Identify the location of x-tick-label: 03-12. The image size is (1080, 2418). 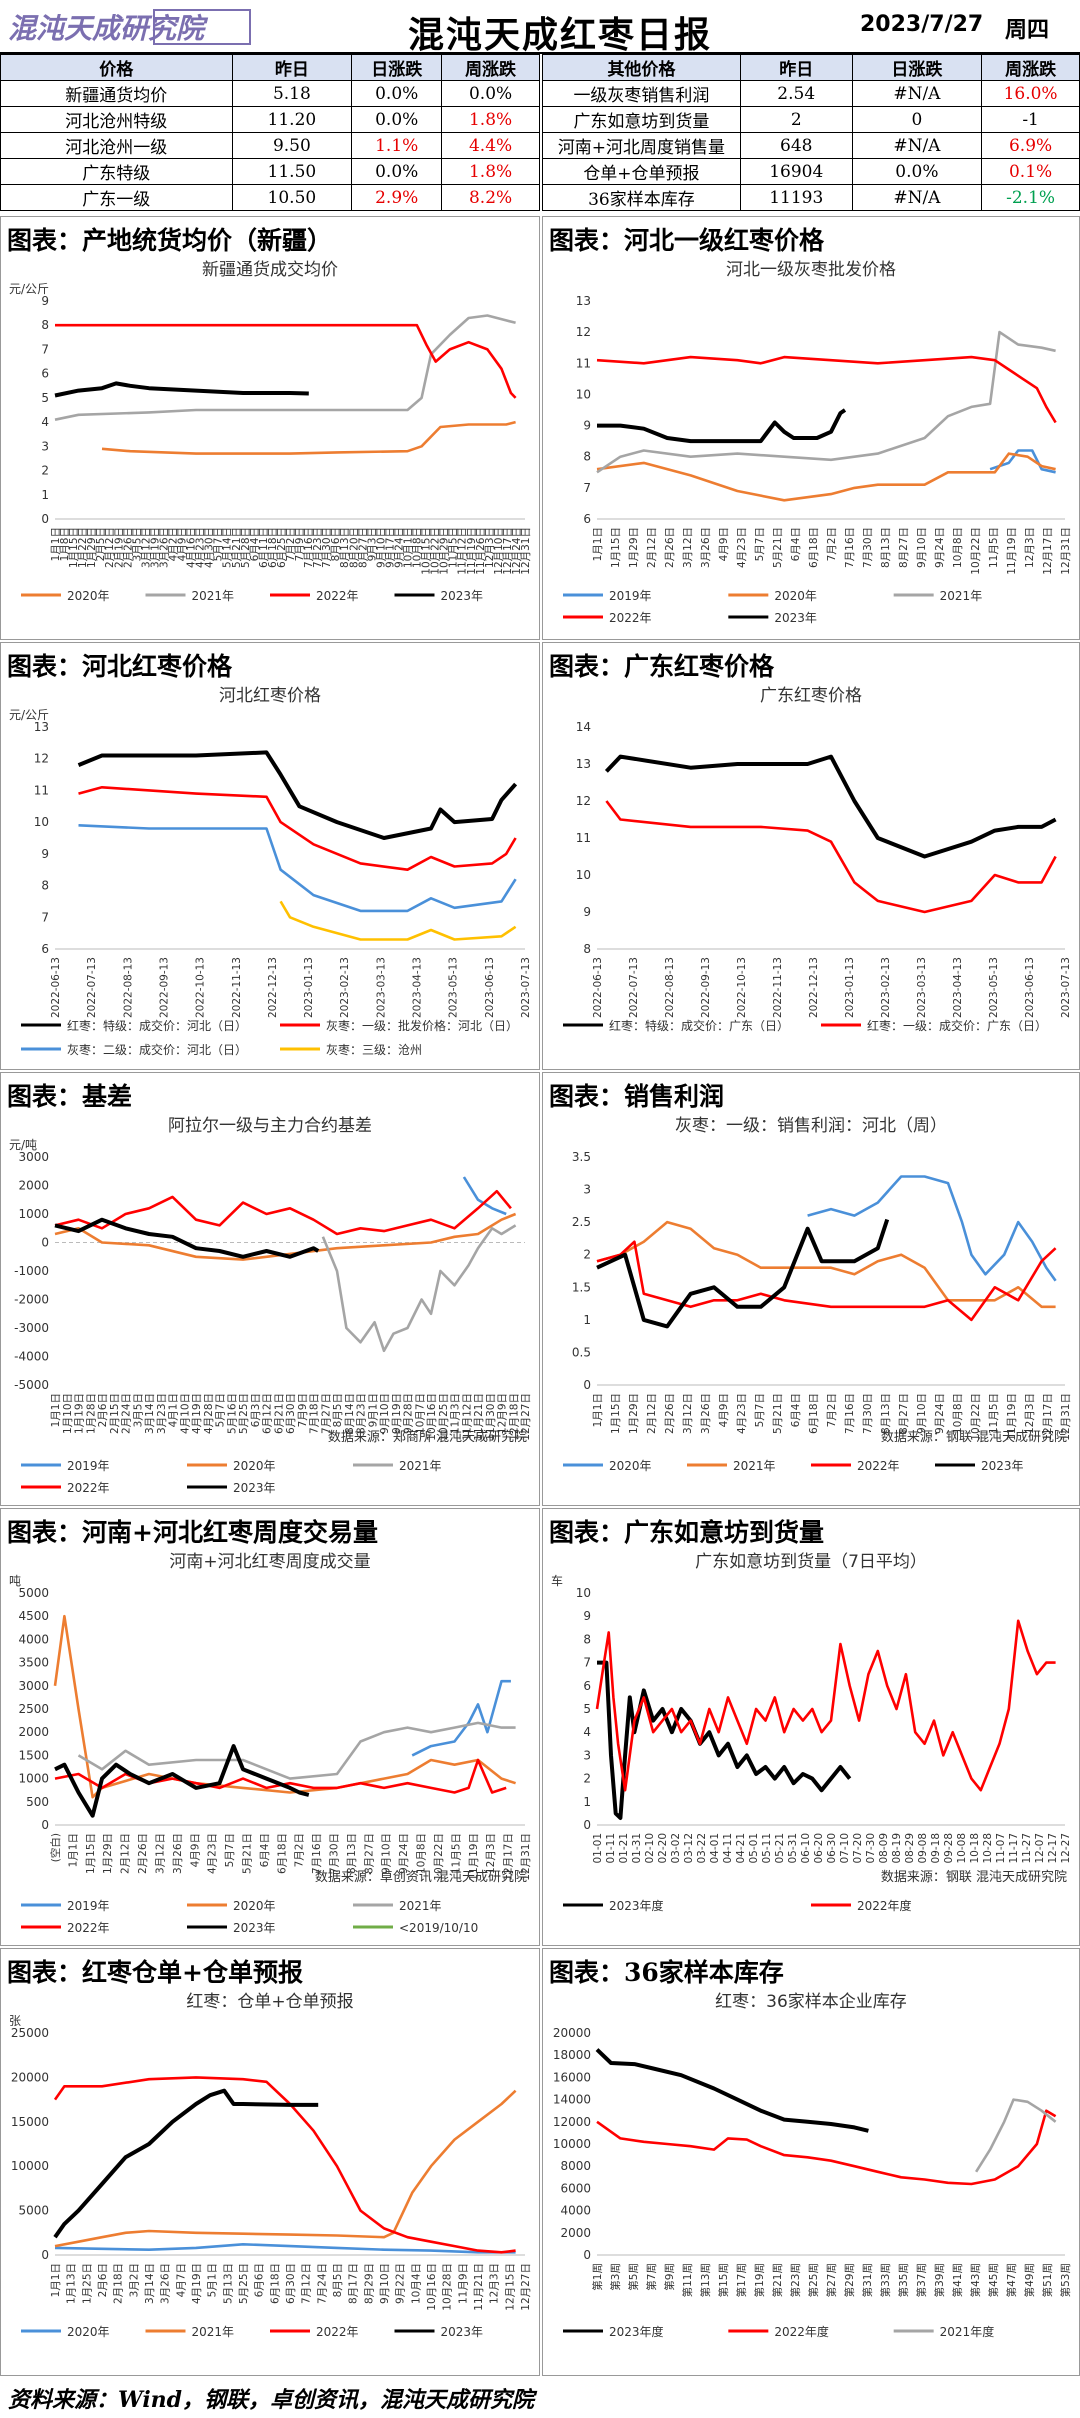
(689, 1848).